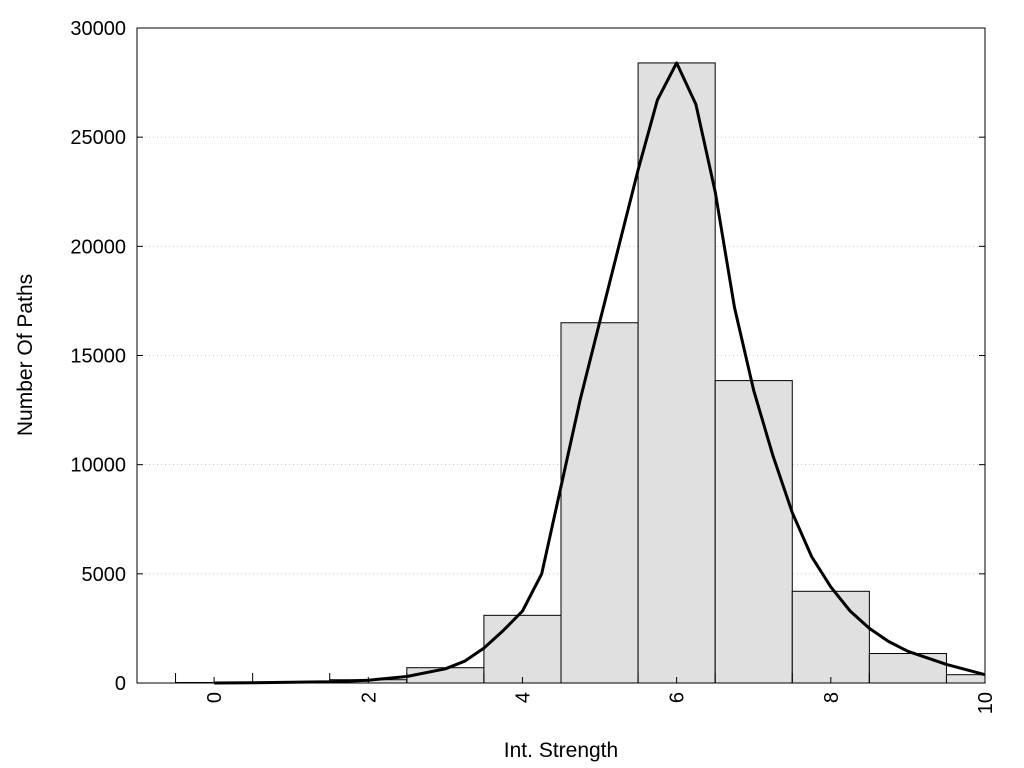 This screenshot has height=768, width=1024. I want to click on x-tick-label: 2, so click(369, 697).